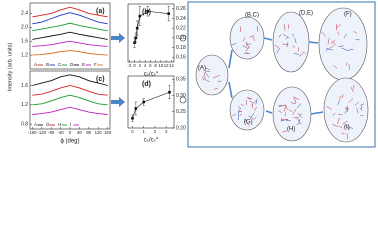 The width and height of the screenshot is (378, 240). What do you see at coordinates (70, 124) in the screenshot?
I see `legend-label: I` at bounding box center [70, 124].